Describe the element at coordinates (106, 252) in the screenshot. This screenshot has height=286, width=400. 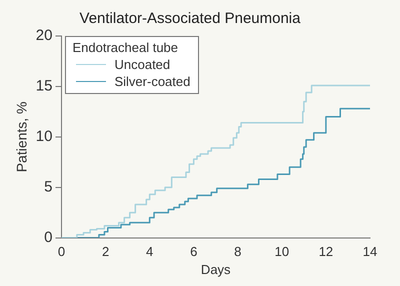
I see `x-tick-label: 2` at that location.